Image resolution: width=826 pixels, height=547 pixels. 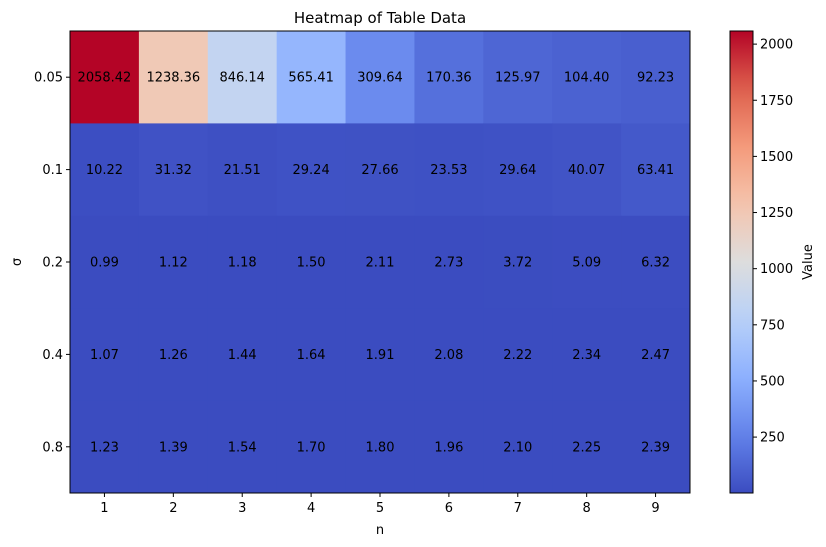 I want to click on cell-value-label: 1.23, so click(x=104, y=447).